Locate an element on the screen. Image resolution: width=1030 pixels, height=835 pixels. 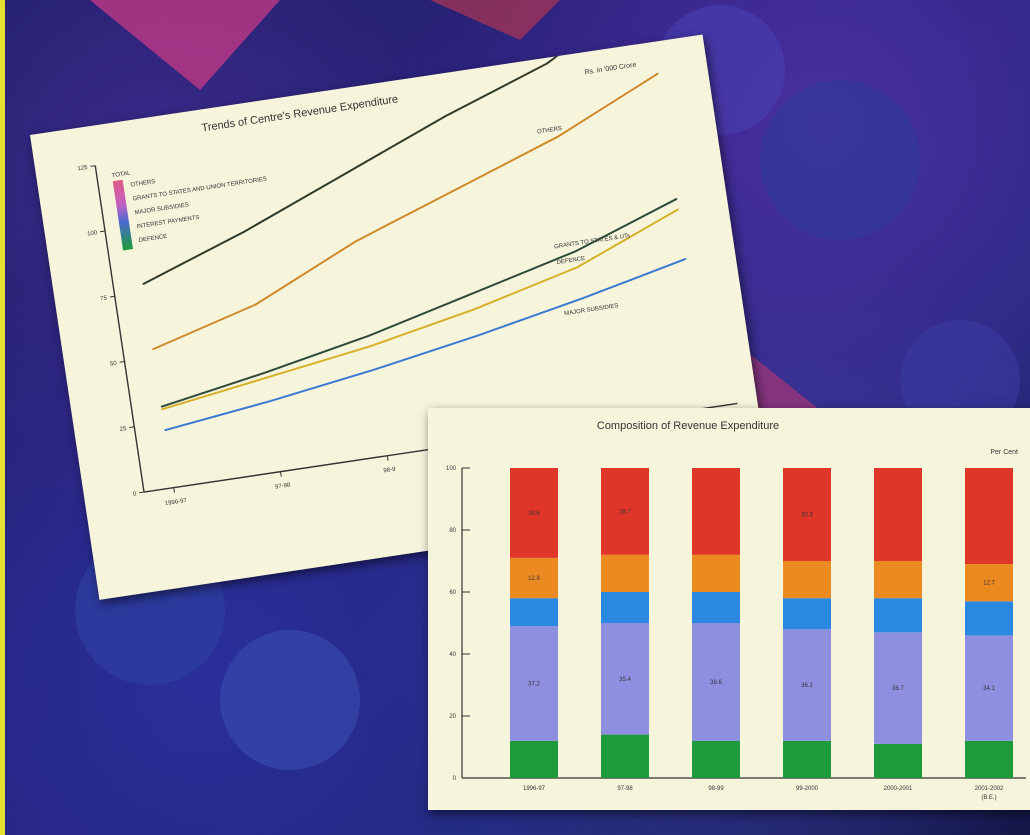
red-beam is located at coordinates (495, 20).